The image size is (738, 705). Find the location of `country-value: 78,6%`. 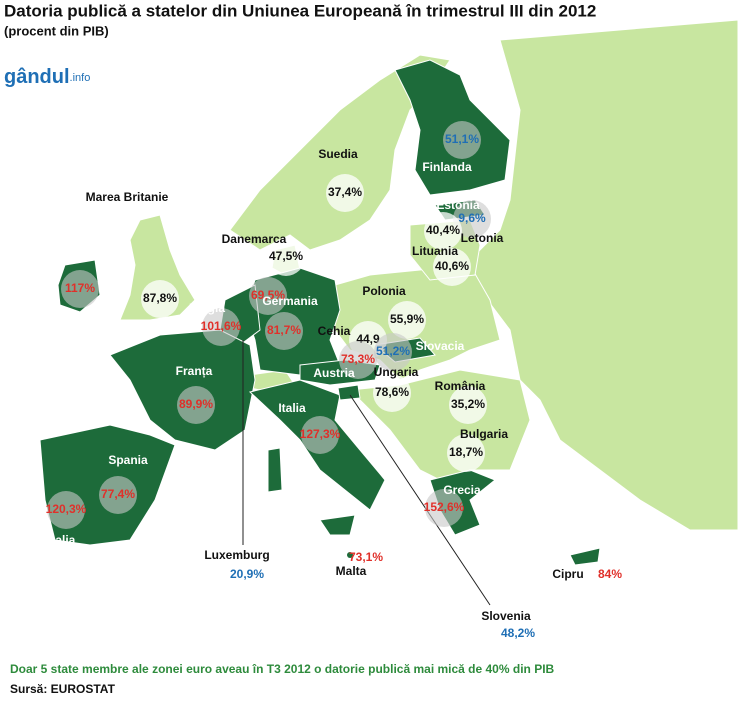

country-value: 78,6% is located at coordinates (392, 392).